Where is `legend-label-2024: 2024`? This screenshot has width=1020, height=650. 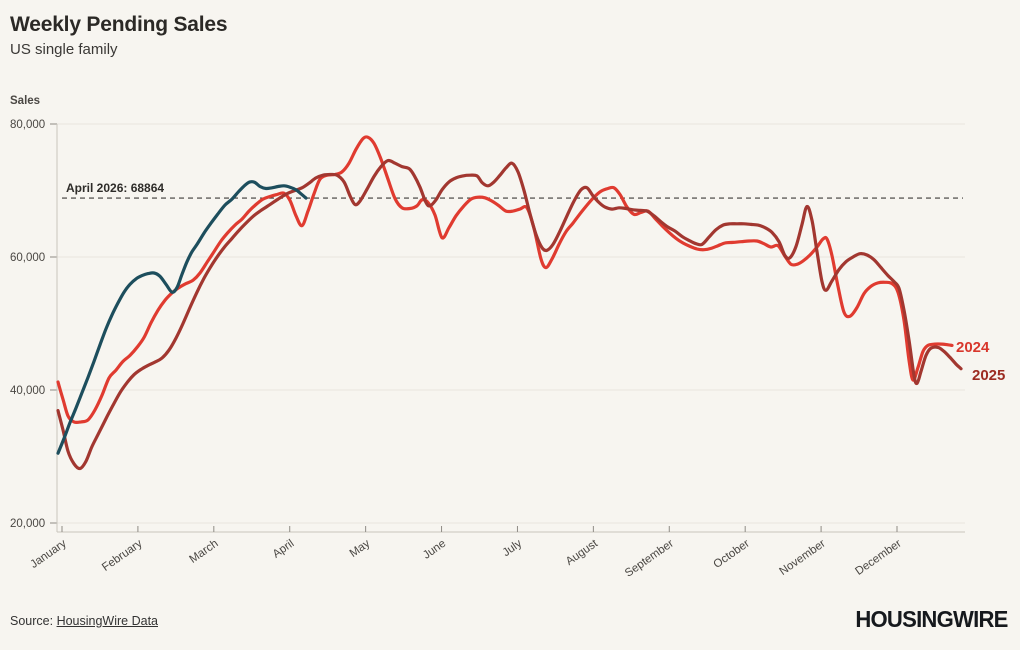
legend-label-2024: 2024 is located at coordinates (973, 347).